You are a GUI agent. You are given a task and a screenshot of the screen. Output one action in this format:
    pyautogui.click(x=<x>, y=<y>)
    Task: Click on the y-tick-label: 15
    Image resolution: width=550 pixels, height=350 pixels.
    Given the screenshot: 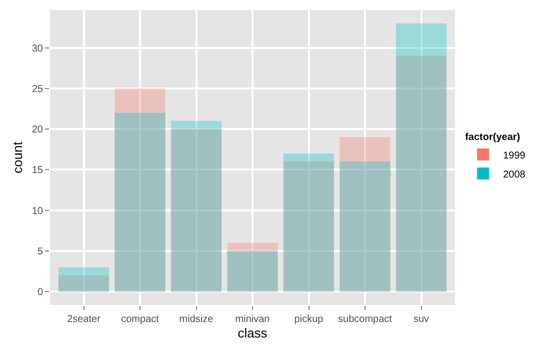 What is the action you would take?
    pyautogui.click(x=38, y=170)
    